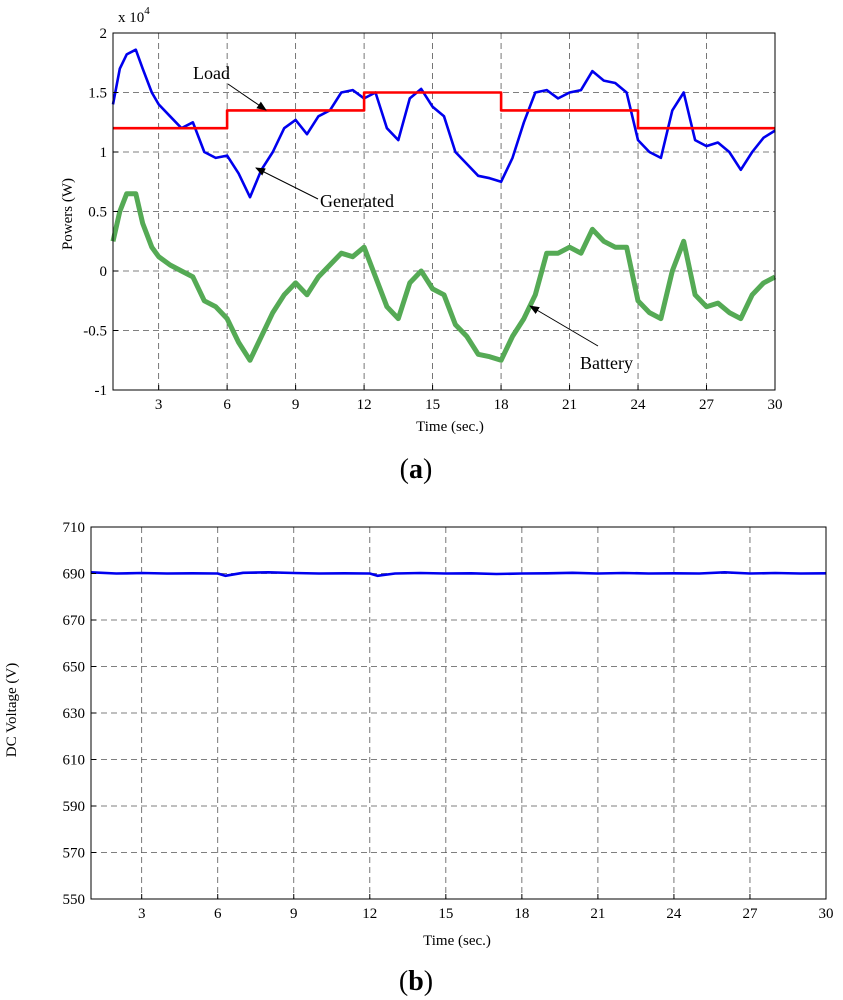 This screenshot has height=1000, width=843. I want to click on chart-b-series, so click(458, 574).